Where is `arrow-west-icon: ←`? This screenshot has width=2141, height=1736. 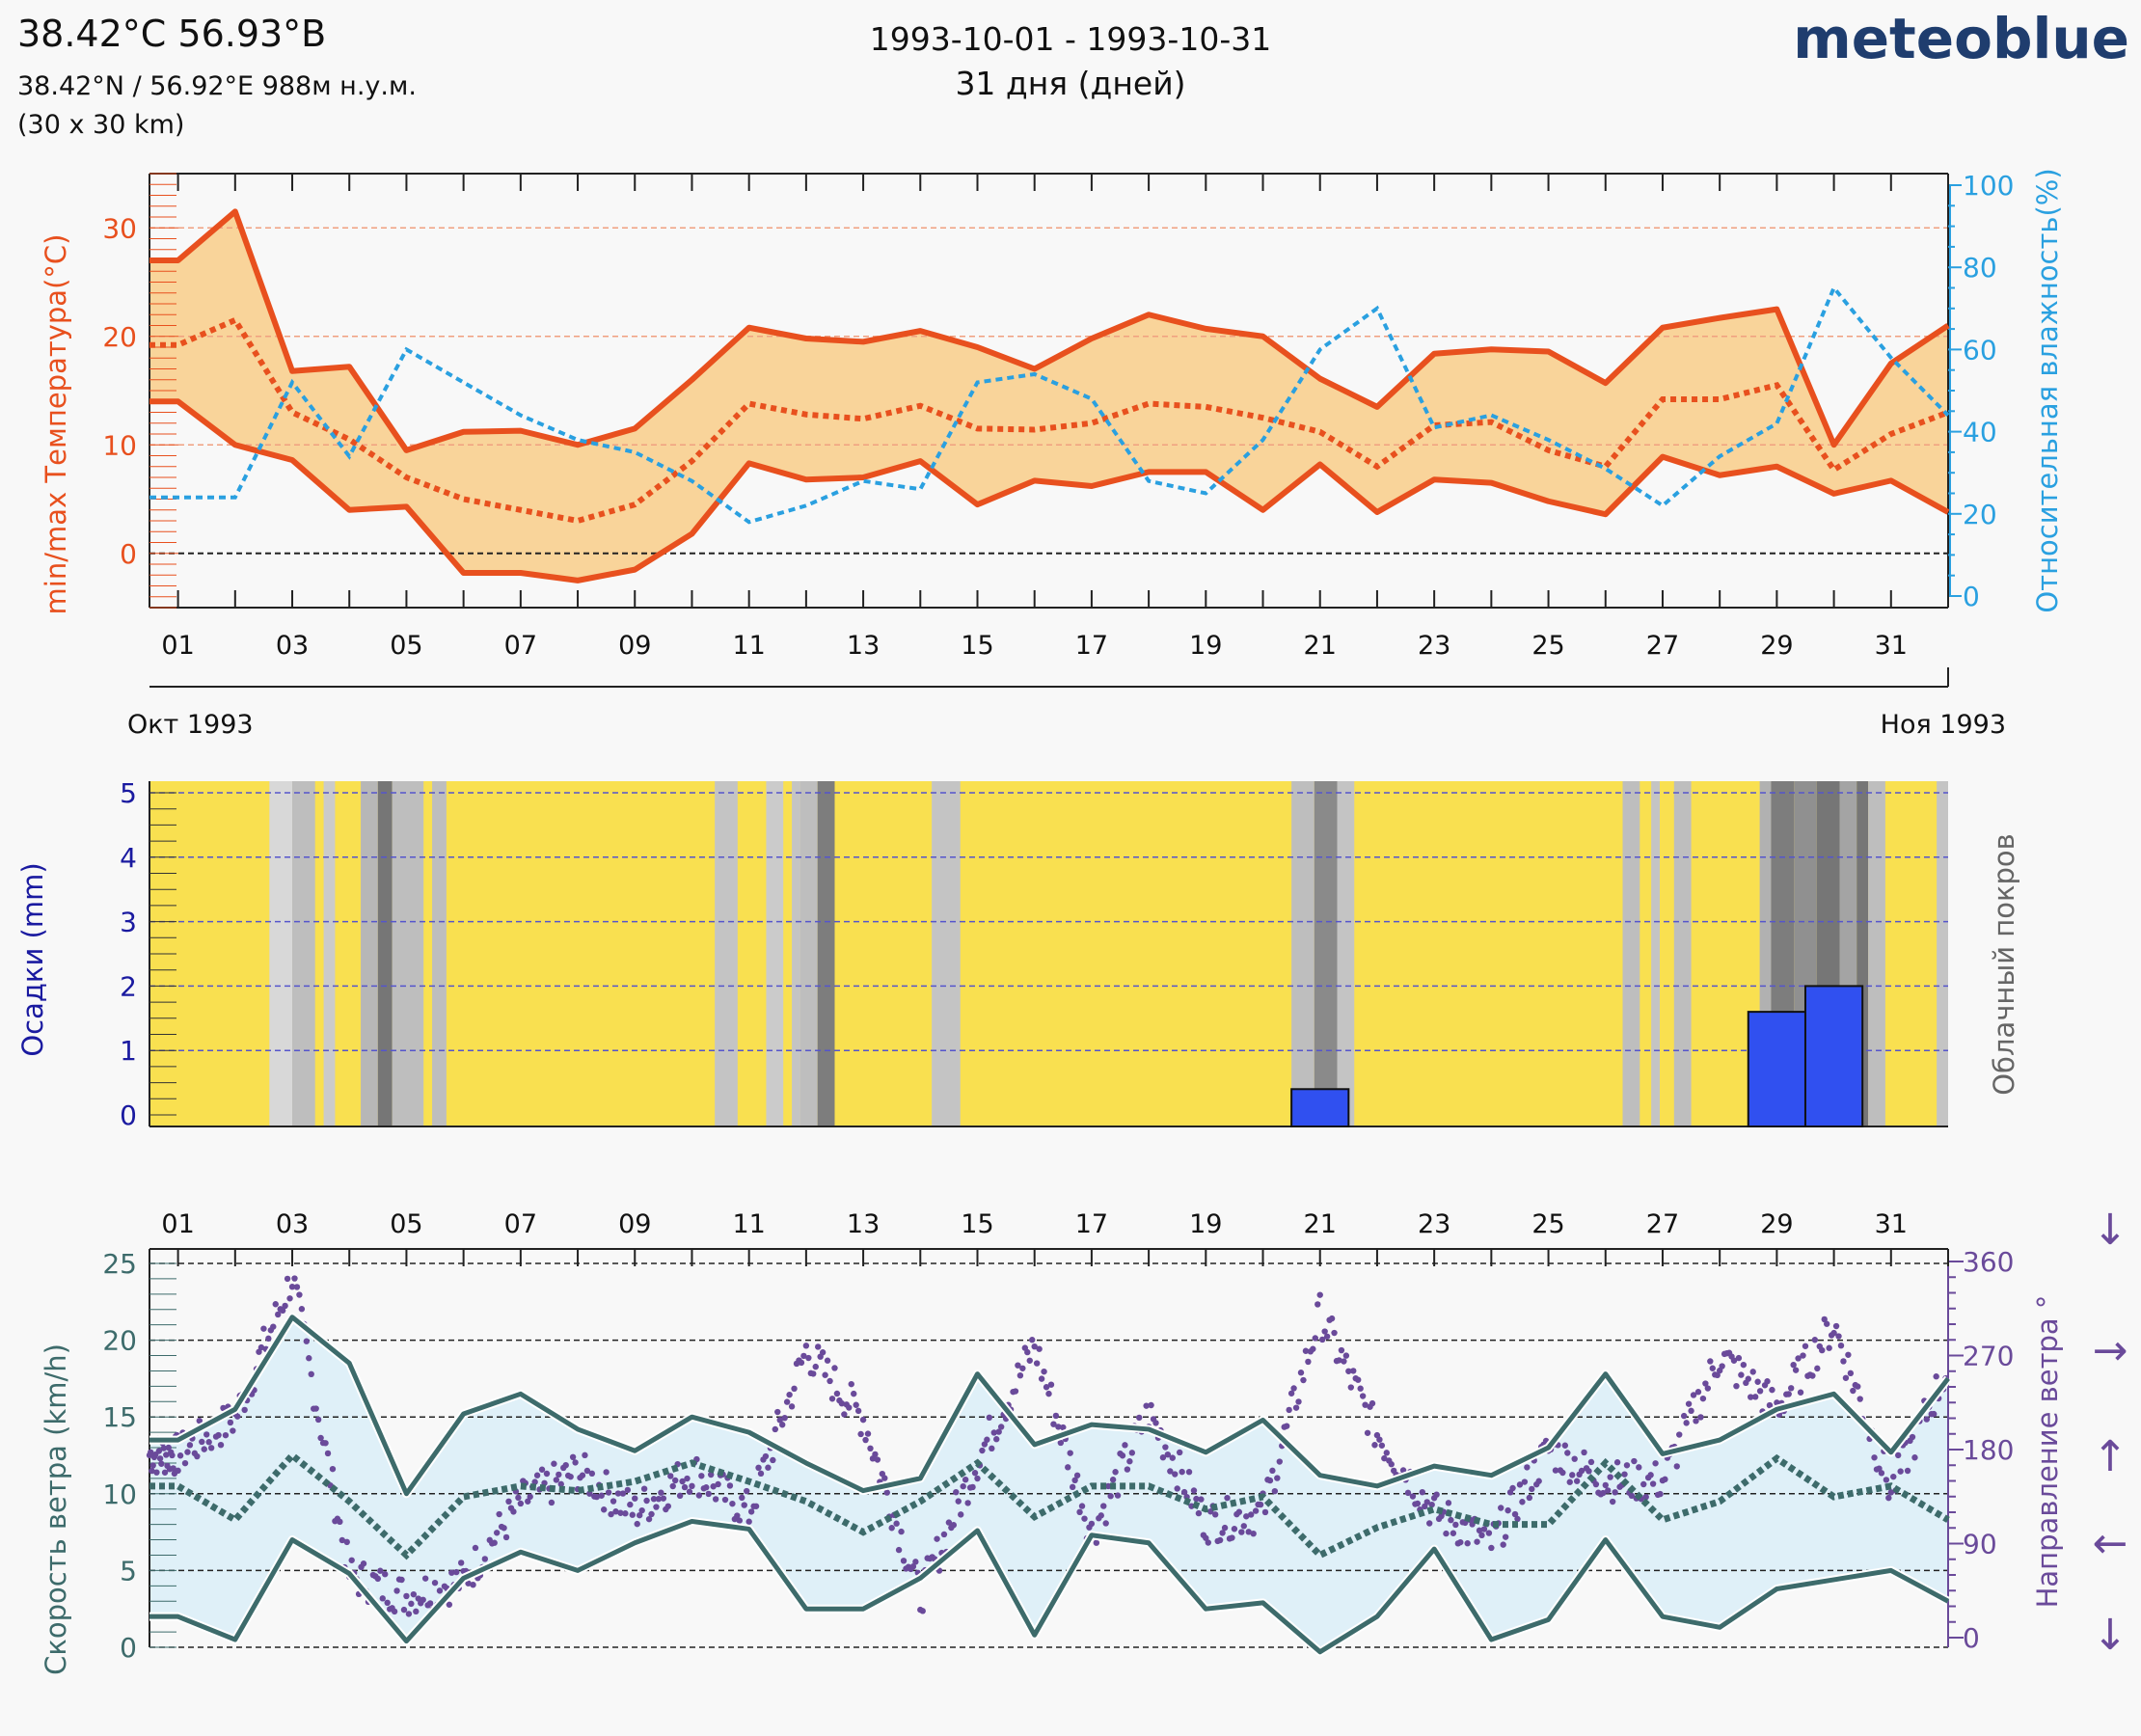 arrow-west-icon: ← is located at coordinates (2110, 1543).